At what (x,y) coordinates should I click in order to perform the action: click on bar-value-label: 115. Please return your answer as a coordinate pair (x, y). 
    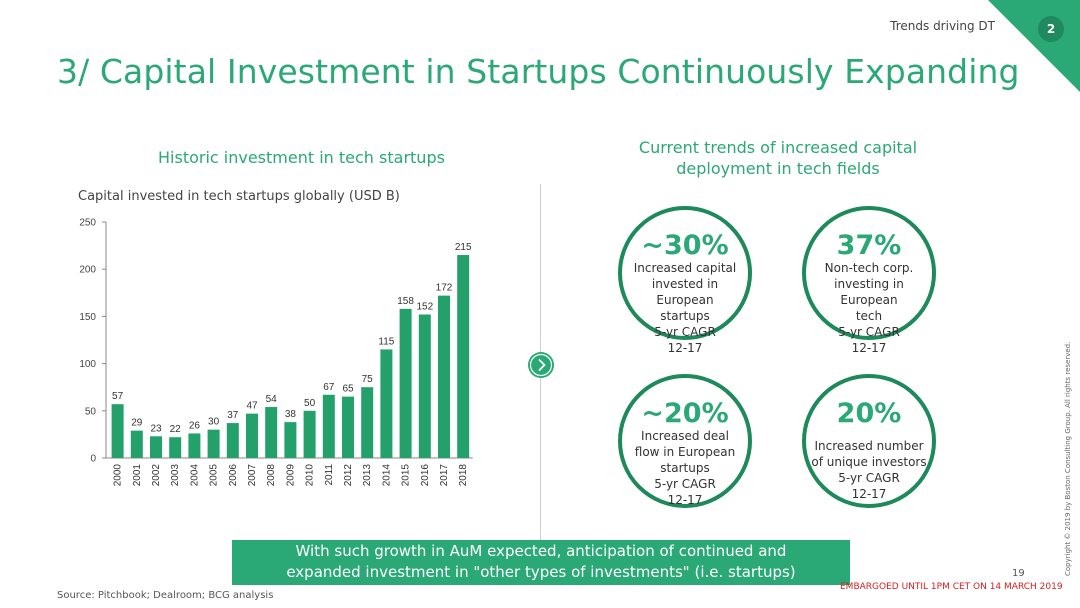
    Looking at the image, I should click on (386, 341).